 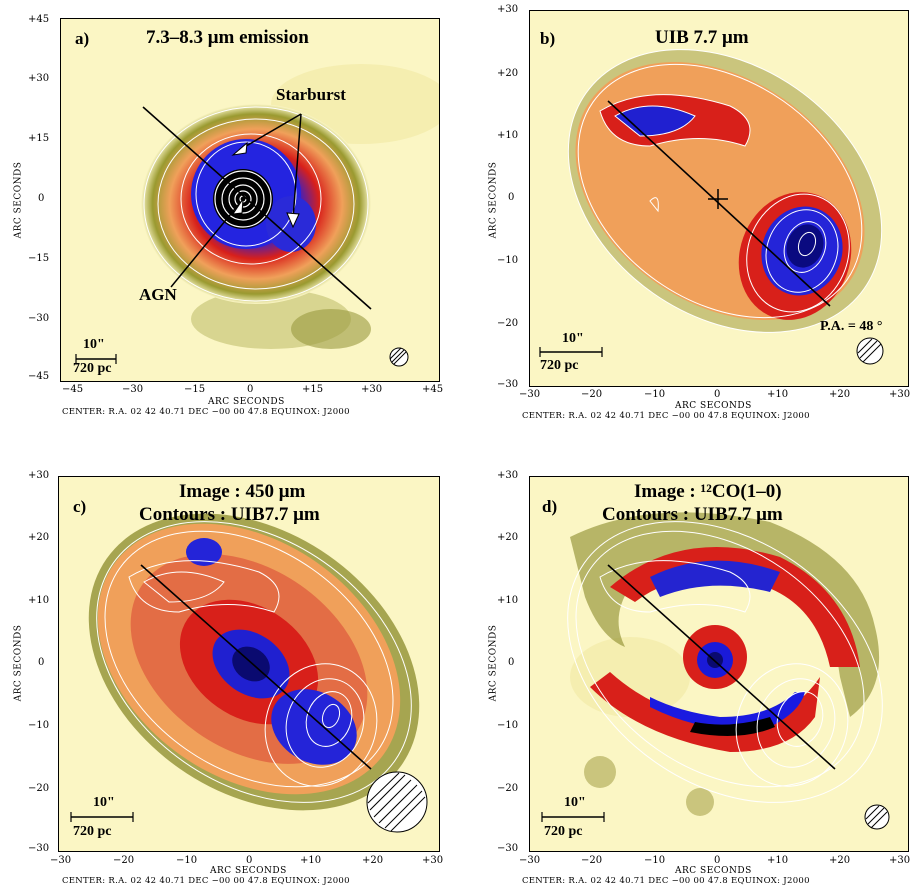 I want to click on panel-b-ytick: +30, so click(x=508, y=9).